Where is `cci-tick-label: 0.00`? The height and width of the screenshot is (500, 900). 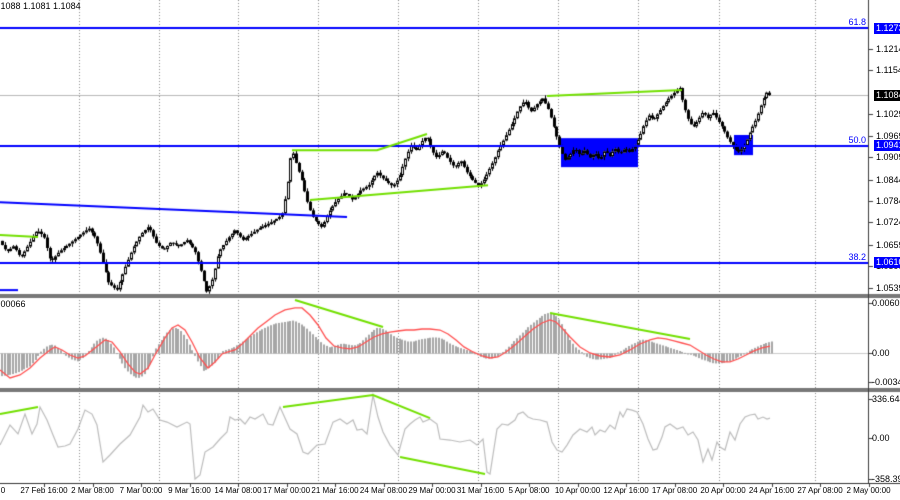
cci-tick-label: 0.00 is located at coordinates (881, 437).